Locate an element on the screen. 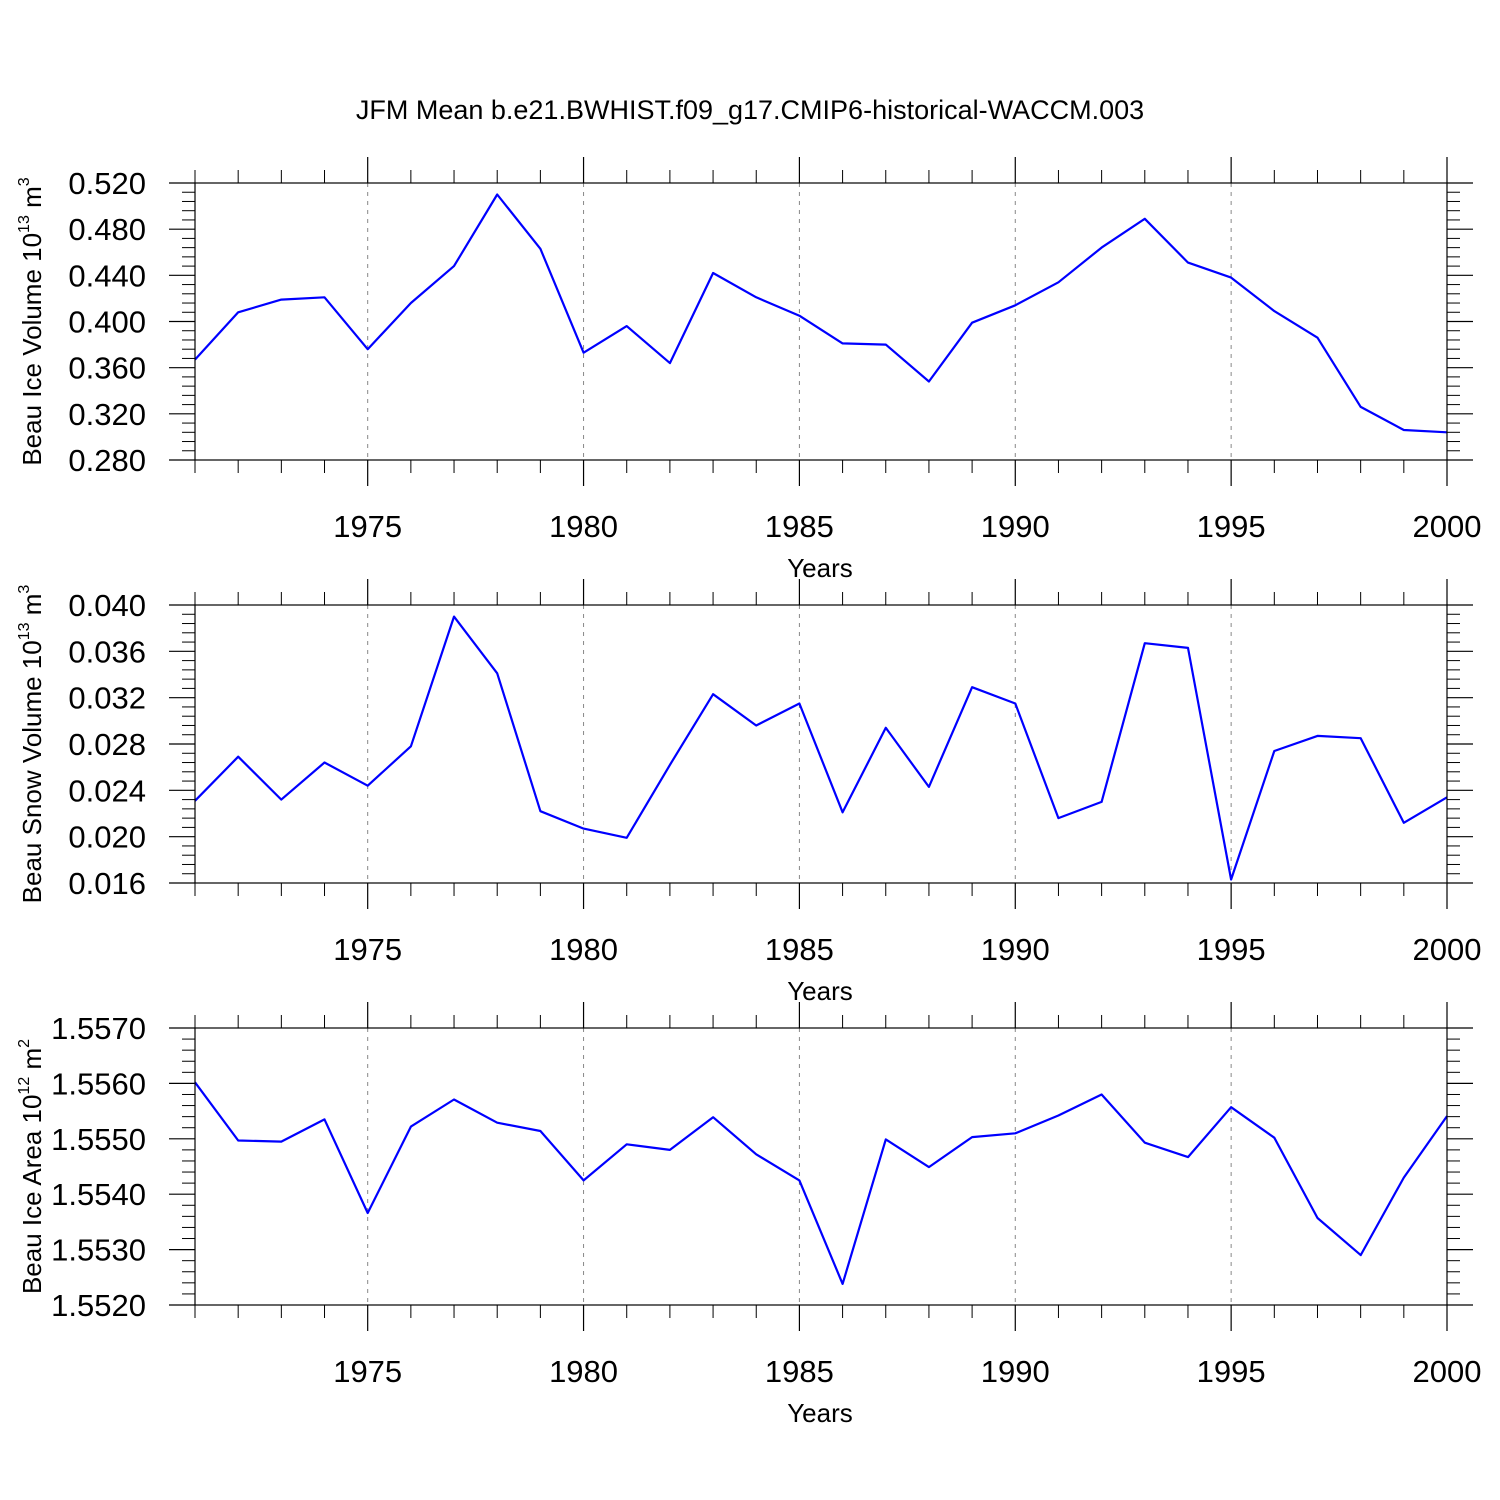 Image resolution: width=1500 pixels, height=1500 pixels. y-tick-label: 0.040 is located at coordinates (107, 605).